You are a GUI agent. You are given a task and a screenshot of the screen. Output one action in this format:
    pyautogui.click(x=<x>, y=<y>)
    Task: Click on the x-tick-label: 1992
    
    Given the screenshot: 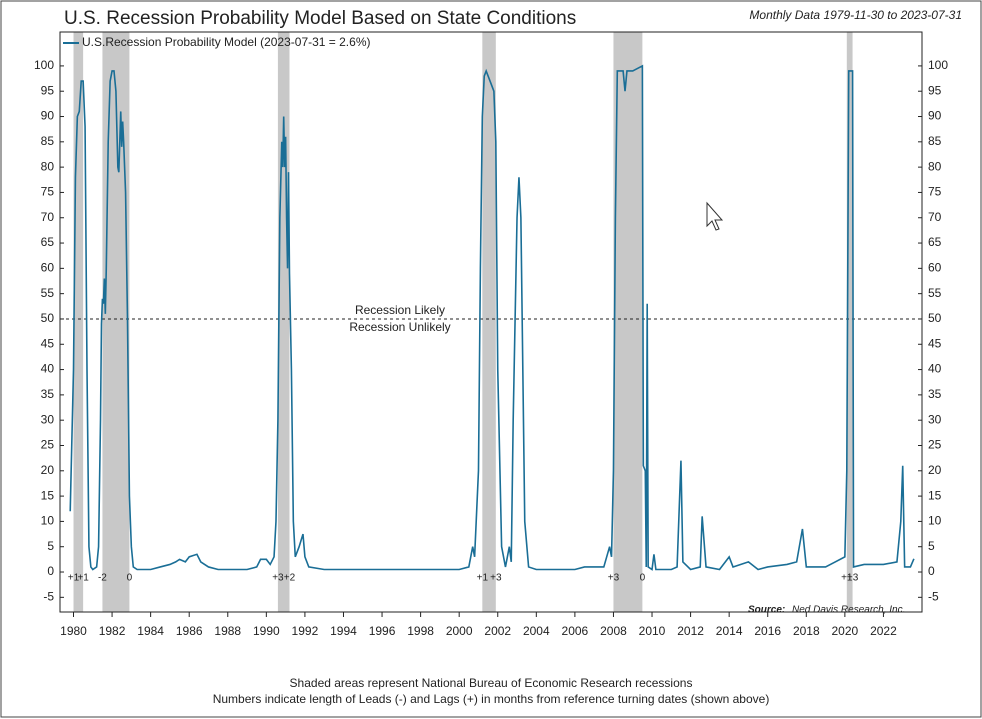 What is the action you would take?
    pyautogui.click(x=305, y=631)
    